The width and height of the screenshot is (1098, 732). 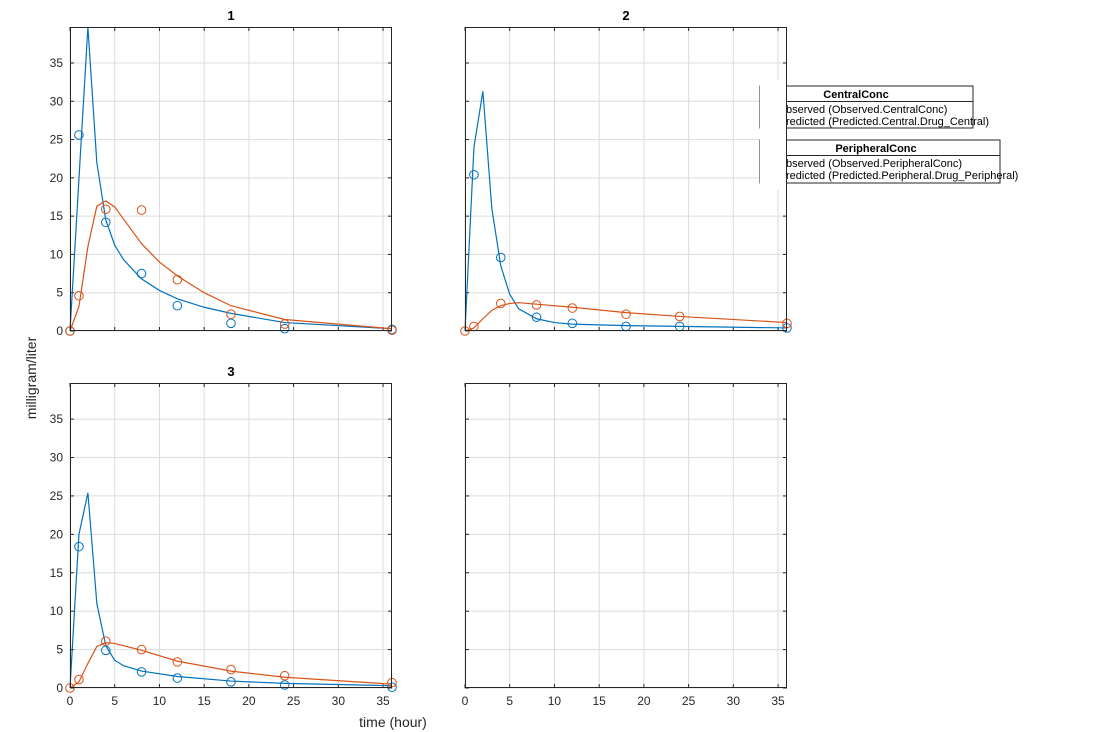 What do you see at coordinates (230, 371) in the screenshot?
I see `axes-title: 3` at bounding box center [230, 371].